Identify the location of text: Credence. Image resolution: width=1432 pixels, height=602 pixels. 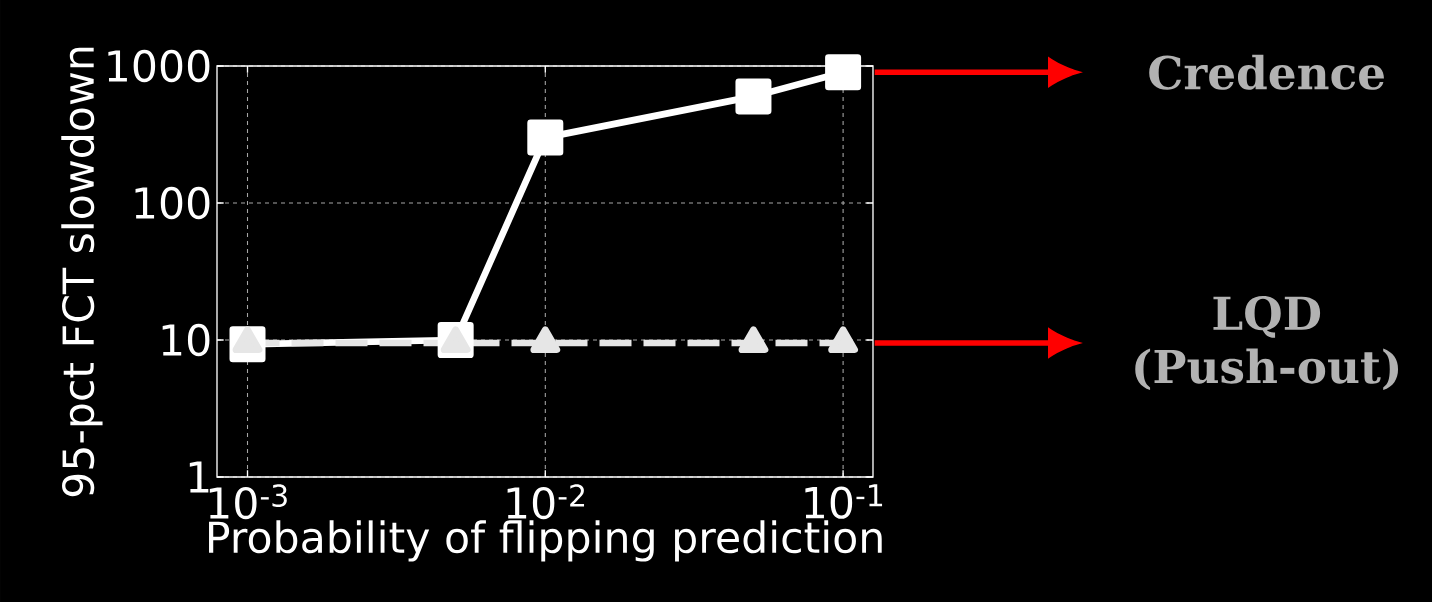
(1266, 72).